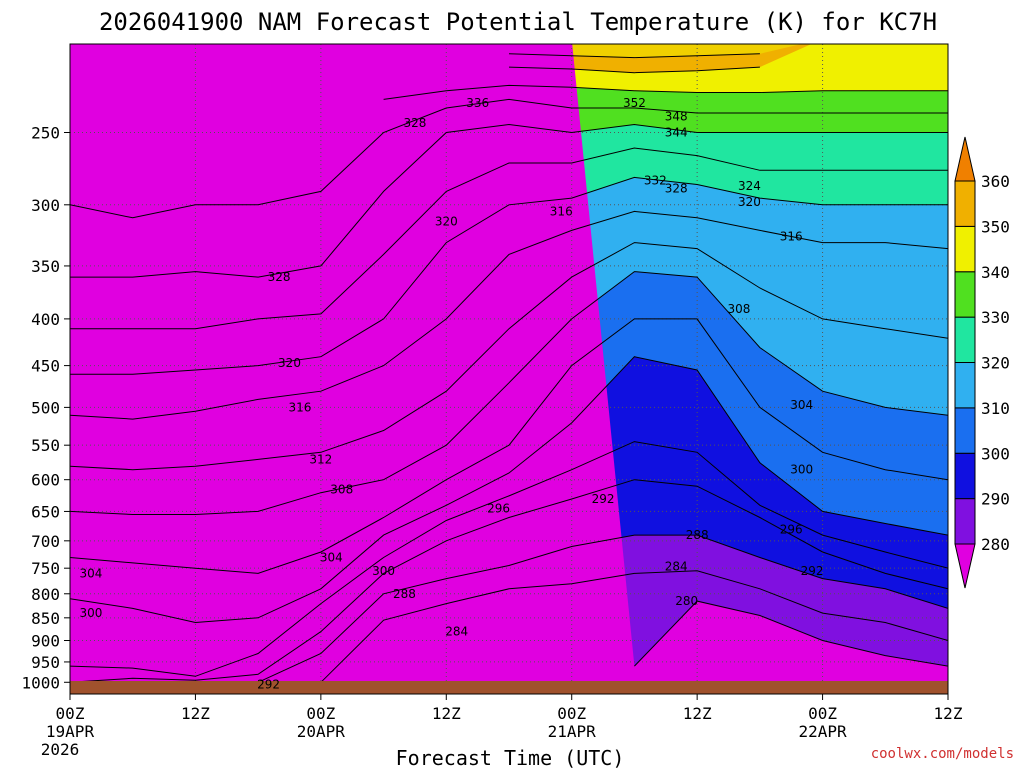 The height and width of the screenshot is (768, 1024). I want to click on y-tick-label: 600, so click(45, 480).